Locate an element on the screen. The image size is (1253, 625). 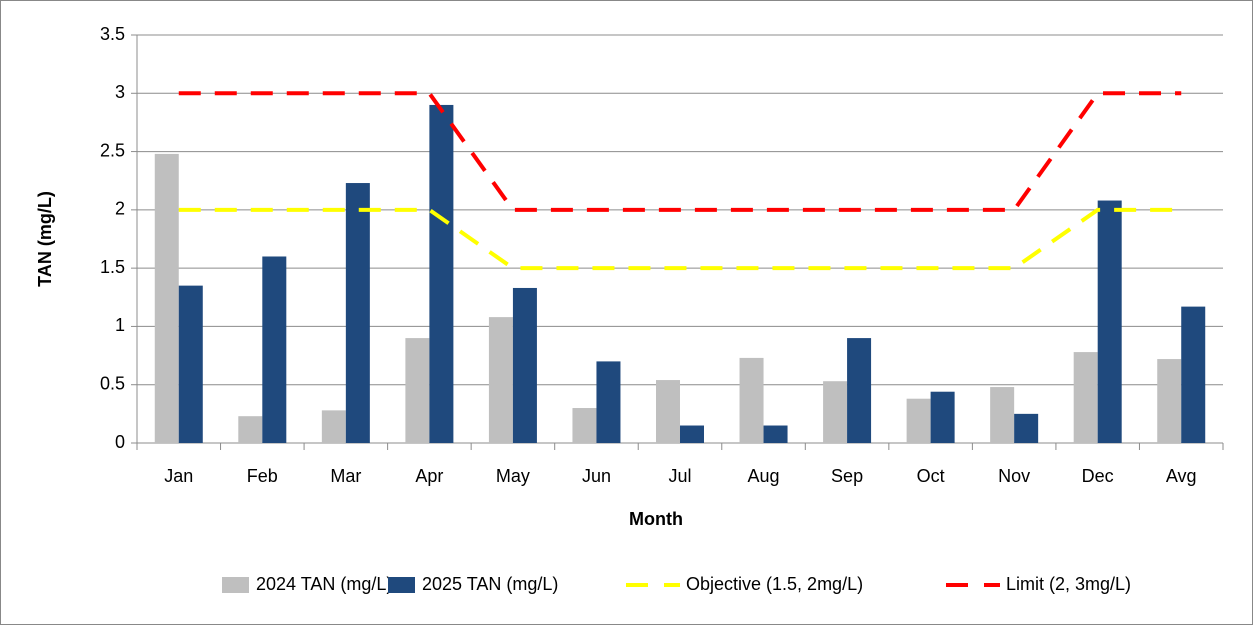
x-tick-label: Sep is located at coordinates (847, 476).